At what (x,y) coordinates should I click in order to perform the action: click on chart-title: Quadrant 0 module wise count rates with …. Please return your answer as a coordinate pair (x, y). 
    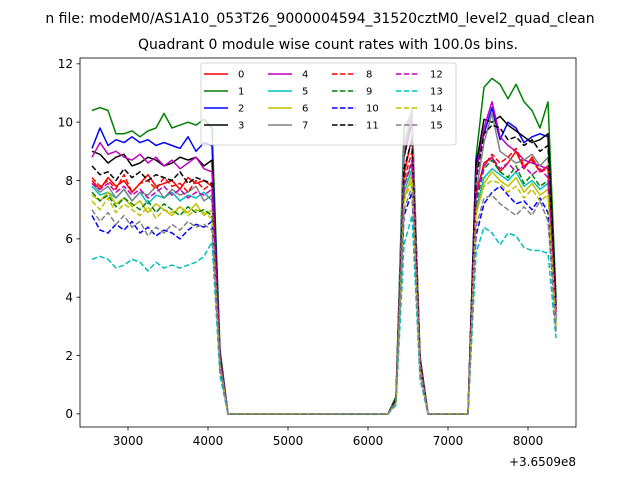
    Looking at the image, I should click on (328, 45).